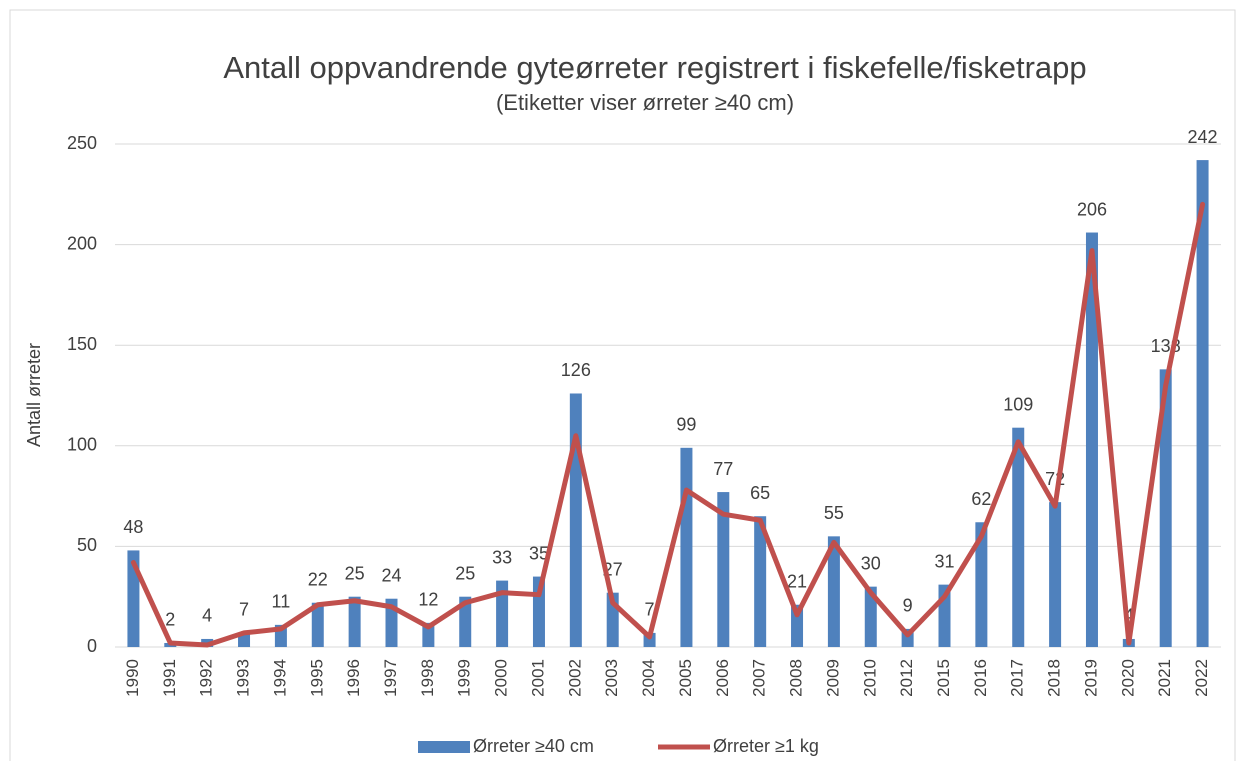 Image resolution: width=1241 pixels, height=766 pixels. I want to click on x-tick-label: 2003, so click(611, 678).